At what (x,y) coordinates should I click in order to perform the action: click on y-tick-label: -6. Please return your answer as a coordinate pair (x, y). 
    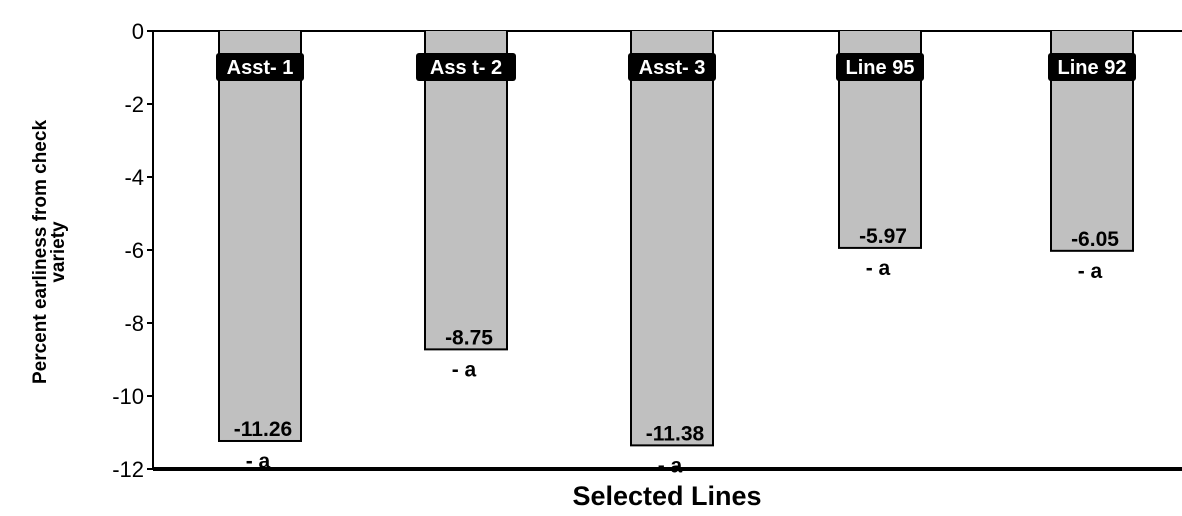
    Looking at the image, I should click on (134, 250).